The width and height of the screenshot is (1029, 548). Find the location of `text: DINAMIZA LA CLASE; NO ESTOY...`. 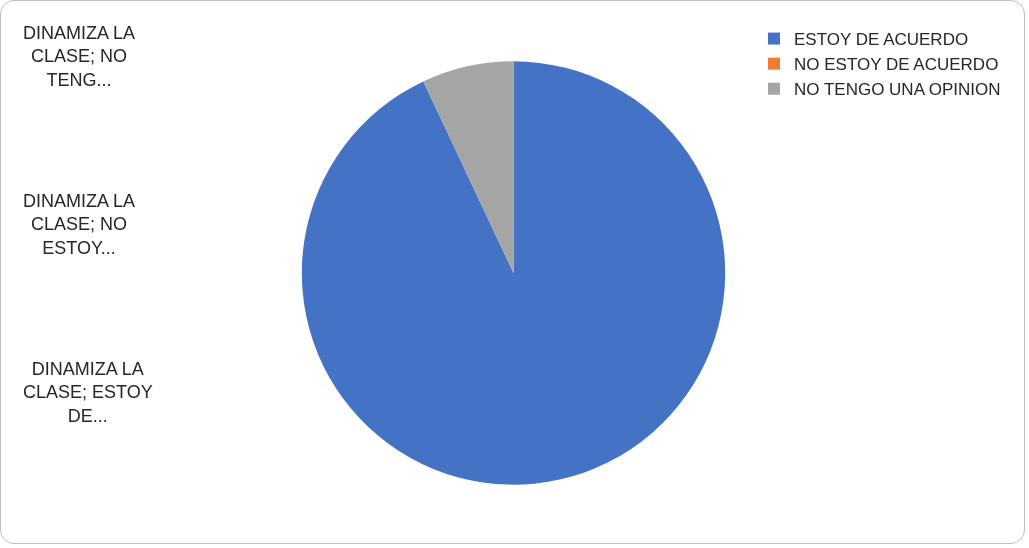

text: DINAMIZA LA CLASE; NO ESTOY... is located at coordinates (79, 224).